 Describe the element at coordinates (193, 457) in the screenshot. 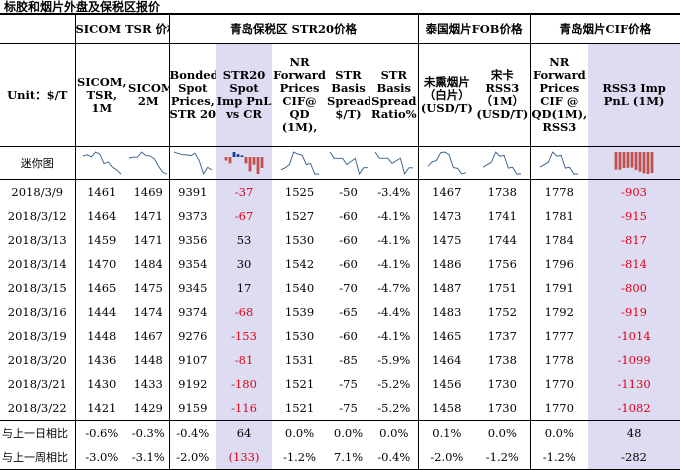

I see `cmp-bonded-spot: -2.0%` at that location.